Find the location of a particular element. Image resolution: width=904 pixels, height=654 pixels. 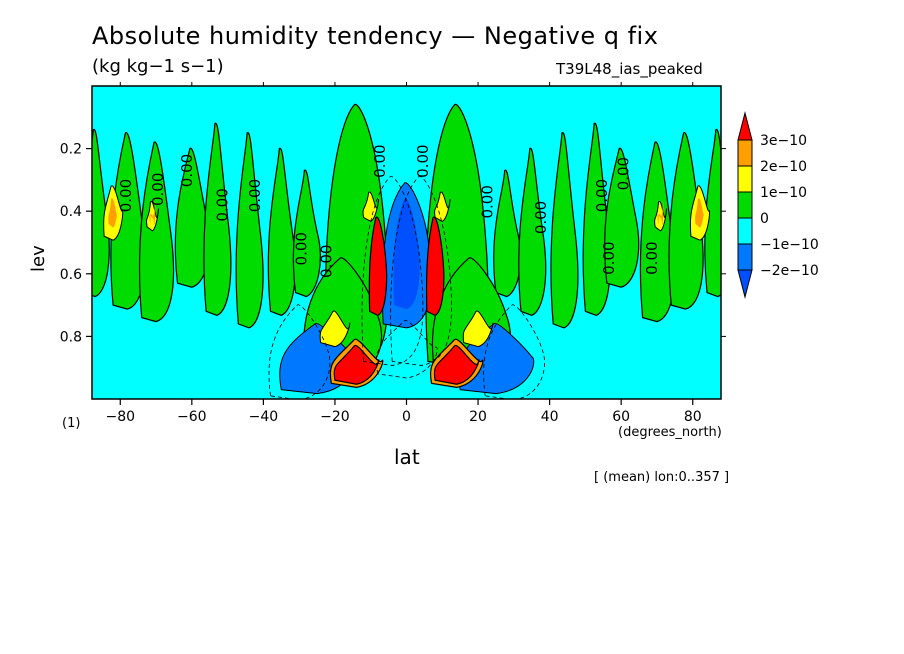

x-tick-label: −60 is located at coordinates (192, 417).